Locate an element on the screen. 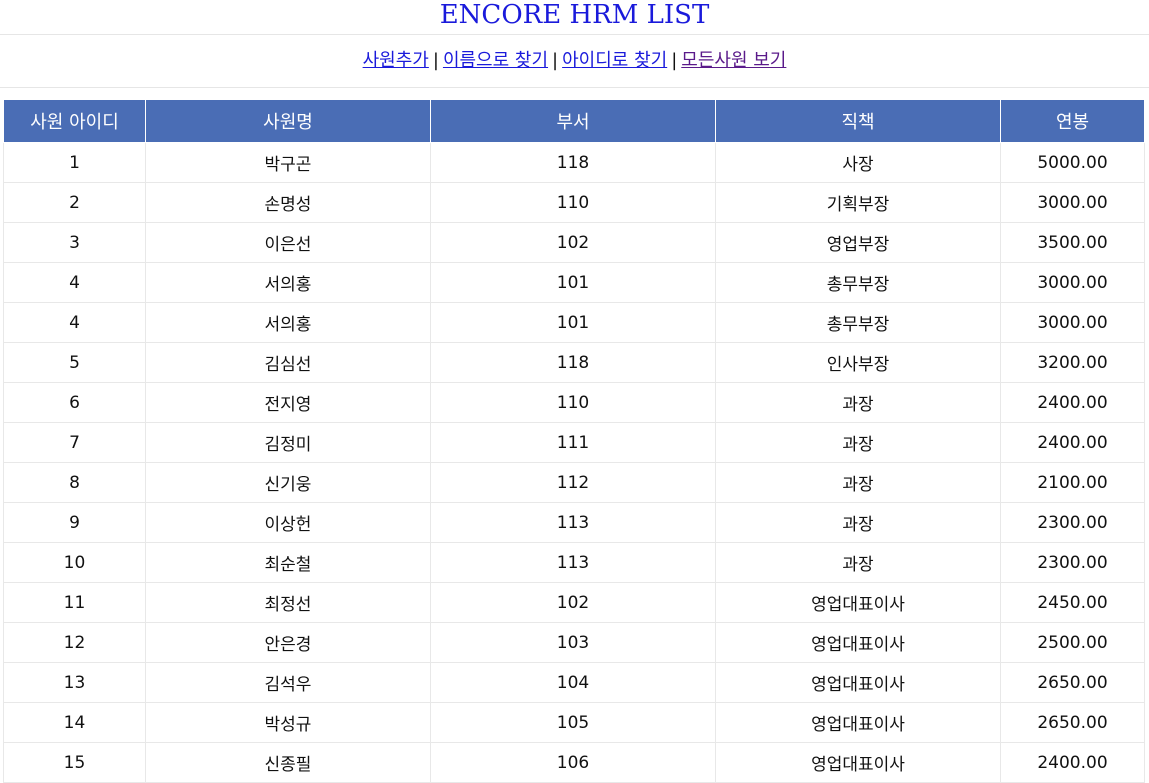 The width and height of the screenshot is (1149, 783). cell-employee-name: 김석우 is located at coordinates (288, 682).